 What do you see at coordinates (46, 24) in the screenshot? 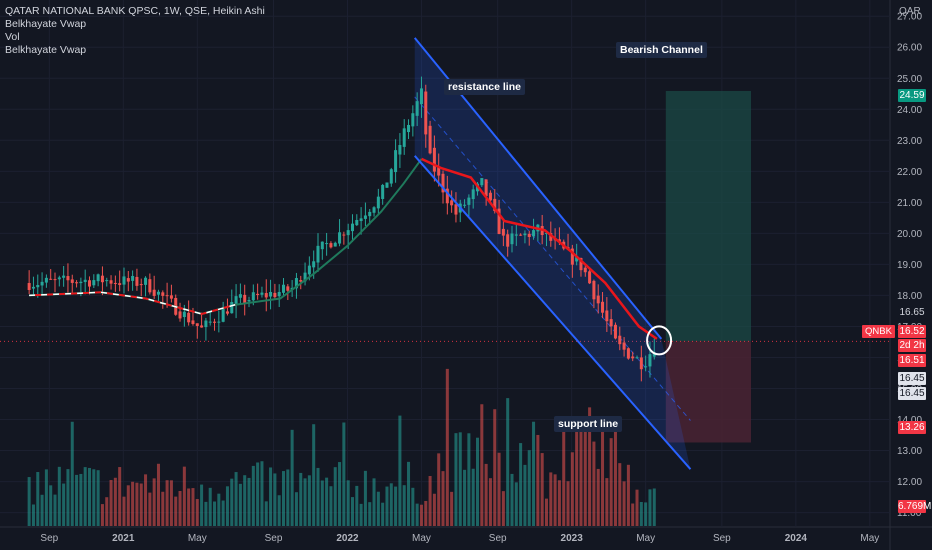
I see `legend-indicator-1: Belkhayate Vwap` at bounding box center [46, 24].